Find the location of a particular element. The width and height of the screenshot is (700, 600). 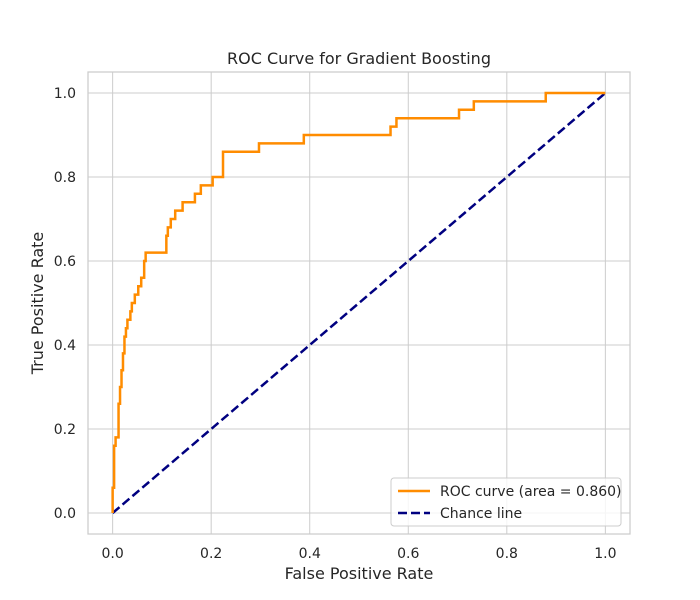

chart-title: ROC Curve for Gradient Boosting is located at coordinates (359, 58).